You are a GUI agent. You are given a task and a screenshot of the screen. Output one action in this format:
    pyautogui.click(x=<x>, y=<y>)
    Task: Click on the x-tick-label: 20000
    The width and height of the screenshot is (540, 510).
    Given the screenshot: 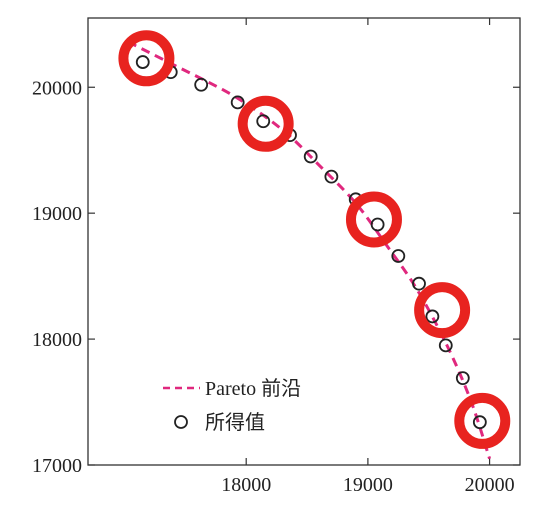 What is the action you would take?
    pyautogui.click(x=490, y=485)
    